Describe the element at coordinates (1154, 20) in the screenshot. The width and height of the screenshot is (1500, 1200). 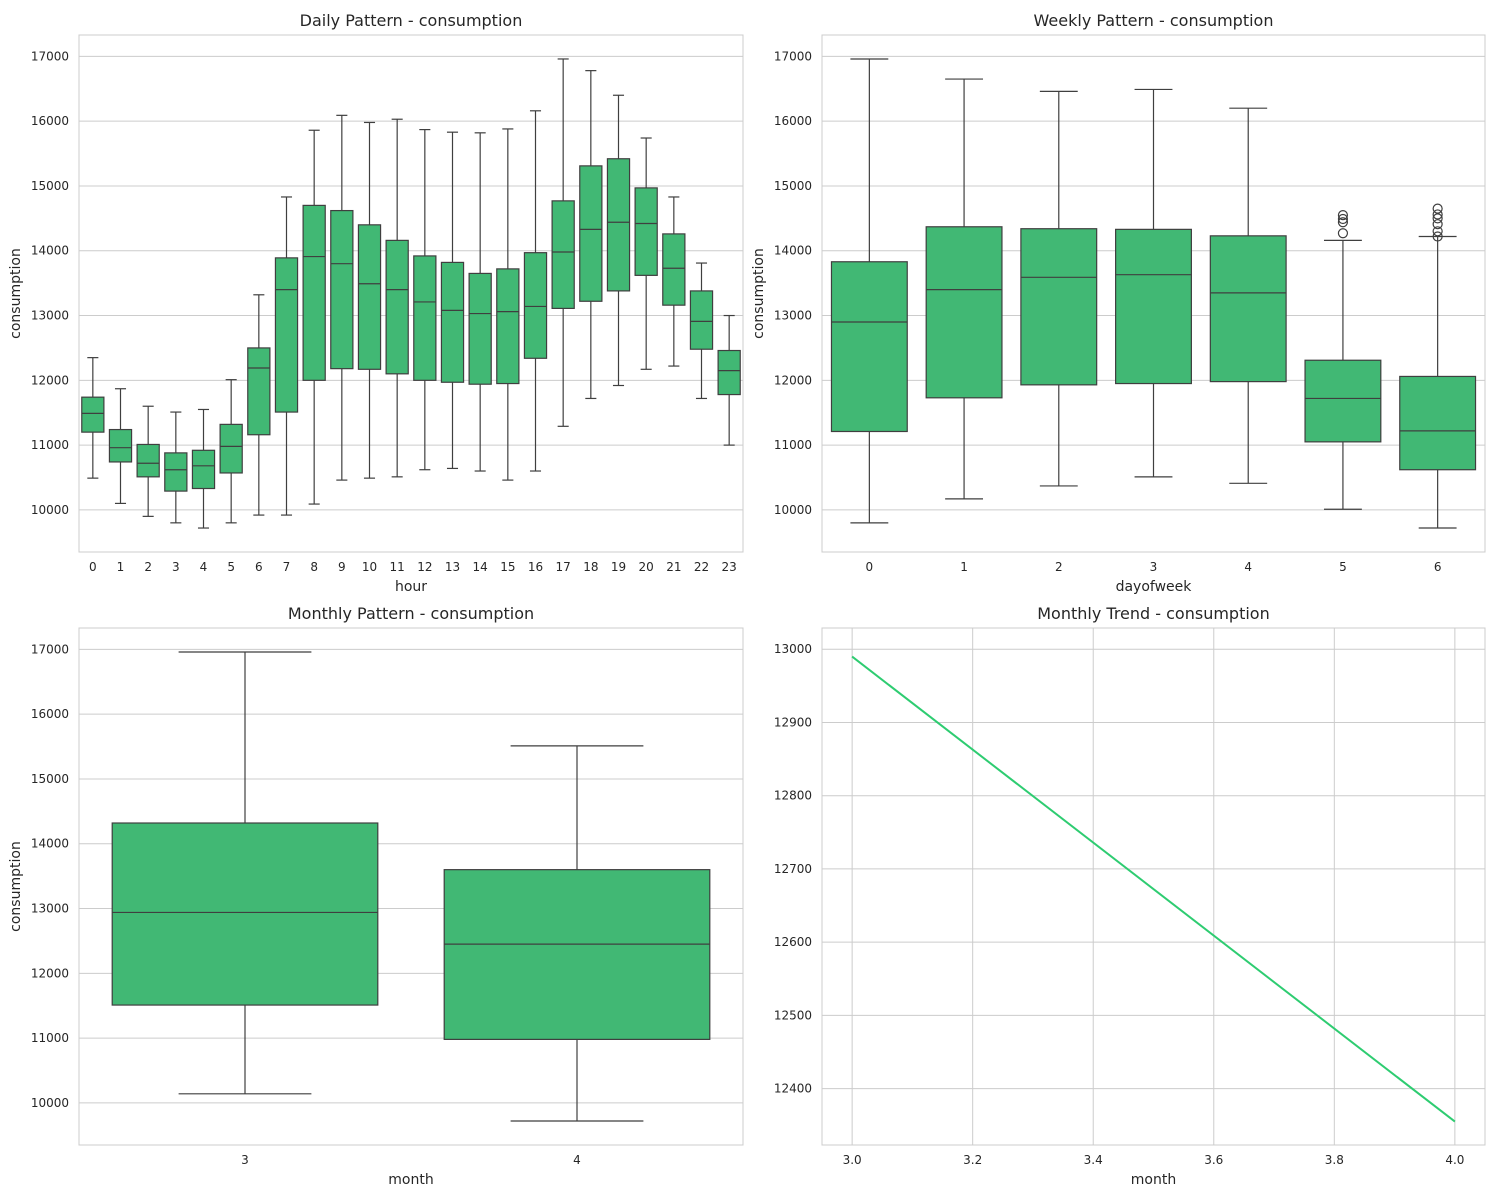
I see `subplot-title: Weekly Pattern - consumption` at that location.